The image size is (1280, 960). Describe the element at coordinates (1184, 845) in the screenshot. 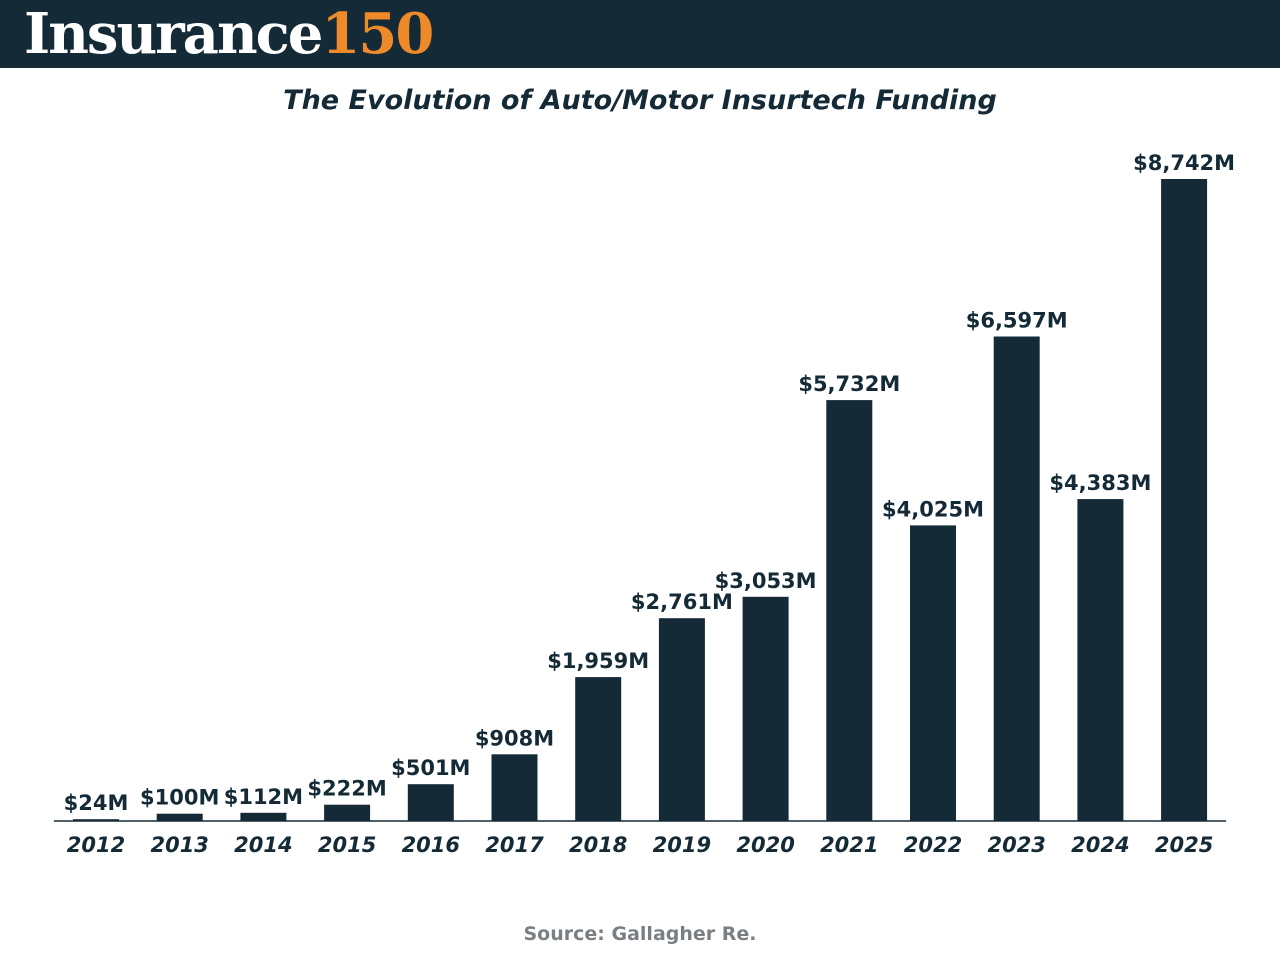

I see `tick-label-2025: 2025` at that location.